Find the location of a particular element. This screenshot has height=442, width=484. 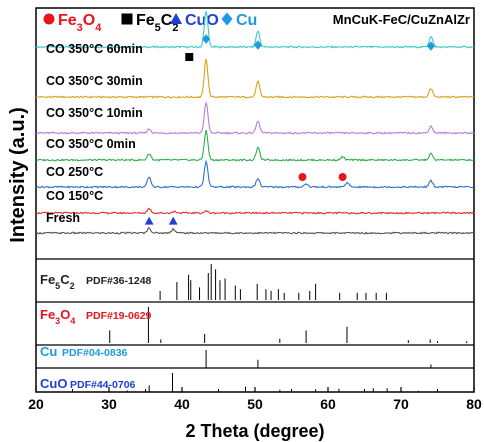

series-label: CO 350°C 60min is located at coordinates (94, 49).